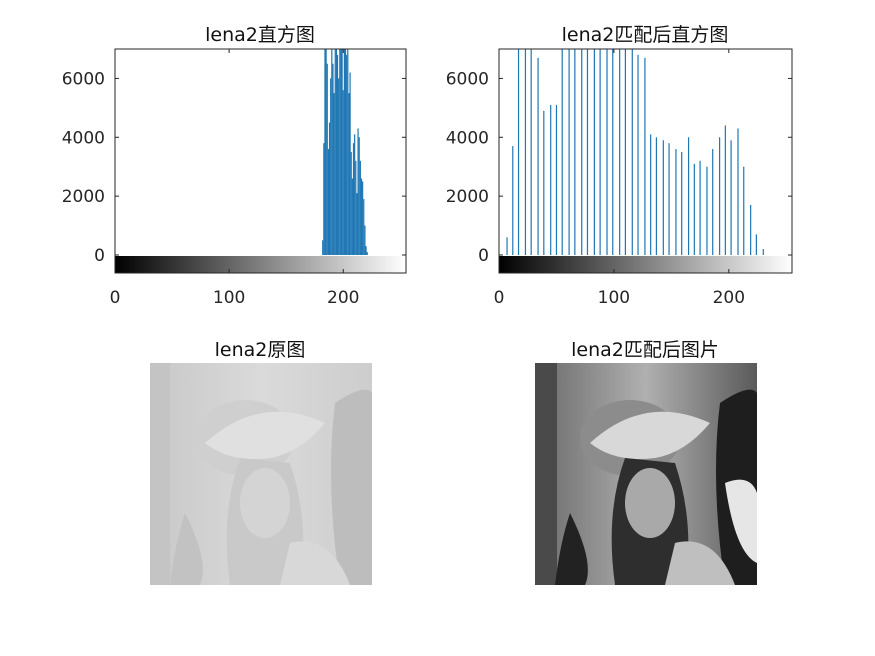  What do you see at coordinates (260, 350) in the screenshot?
I see `img-original-title: lena2原图` at bounding box center [260, 350].